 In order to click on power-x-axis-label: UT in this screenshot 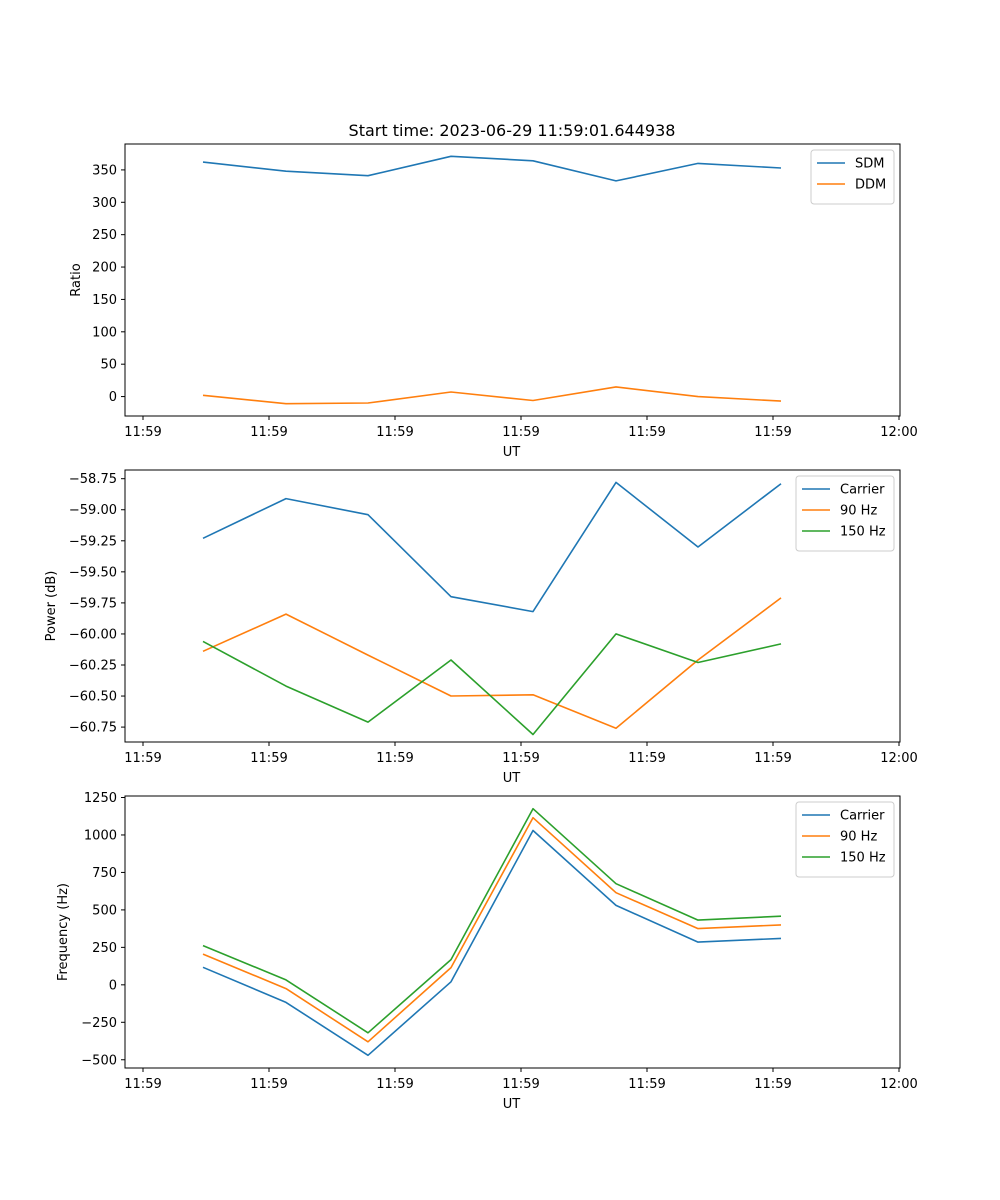, I will do `click(512, 778)`.